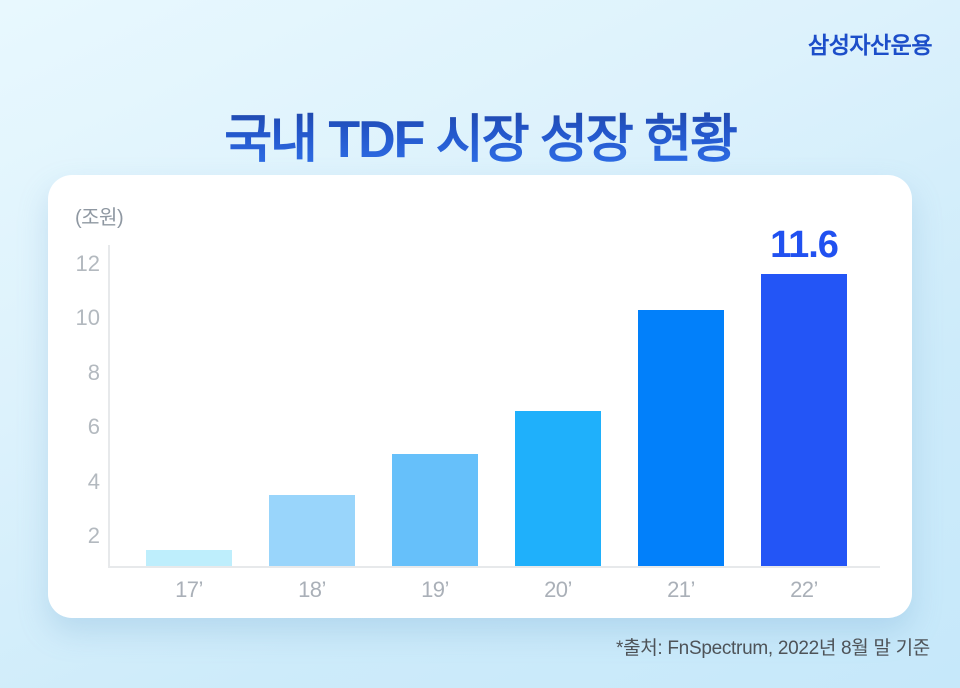 The image size is (960, 688). I want to click on y-tick-label: 4, so click(93, 481).